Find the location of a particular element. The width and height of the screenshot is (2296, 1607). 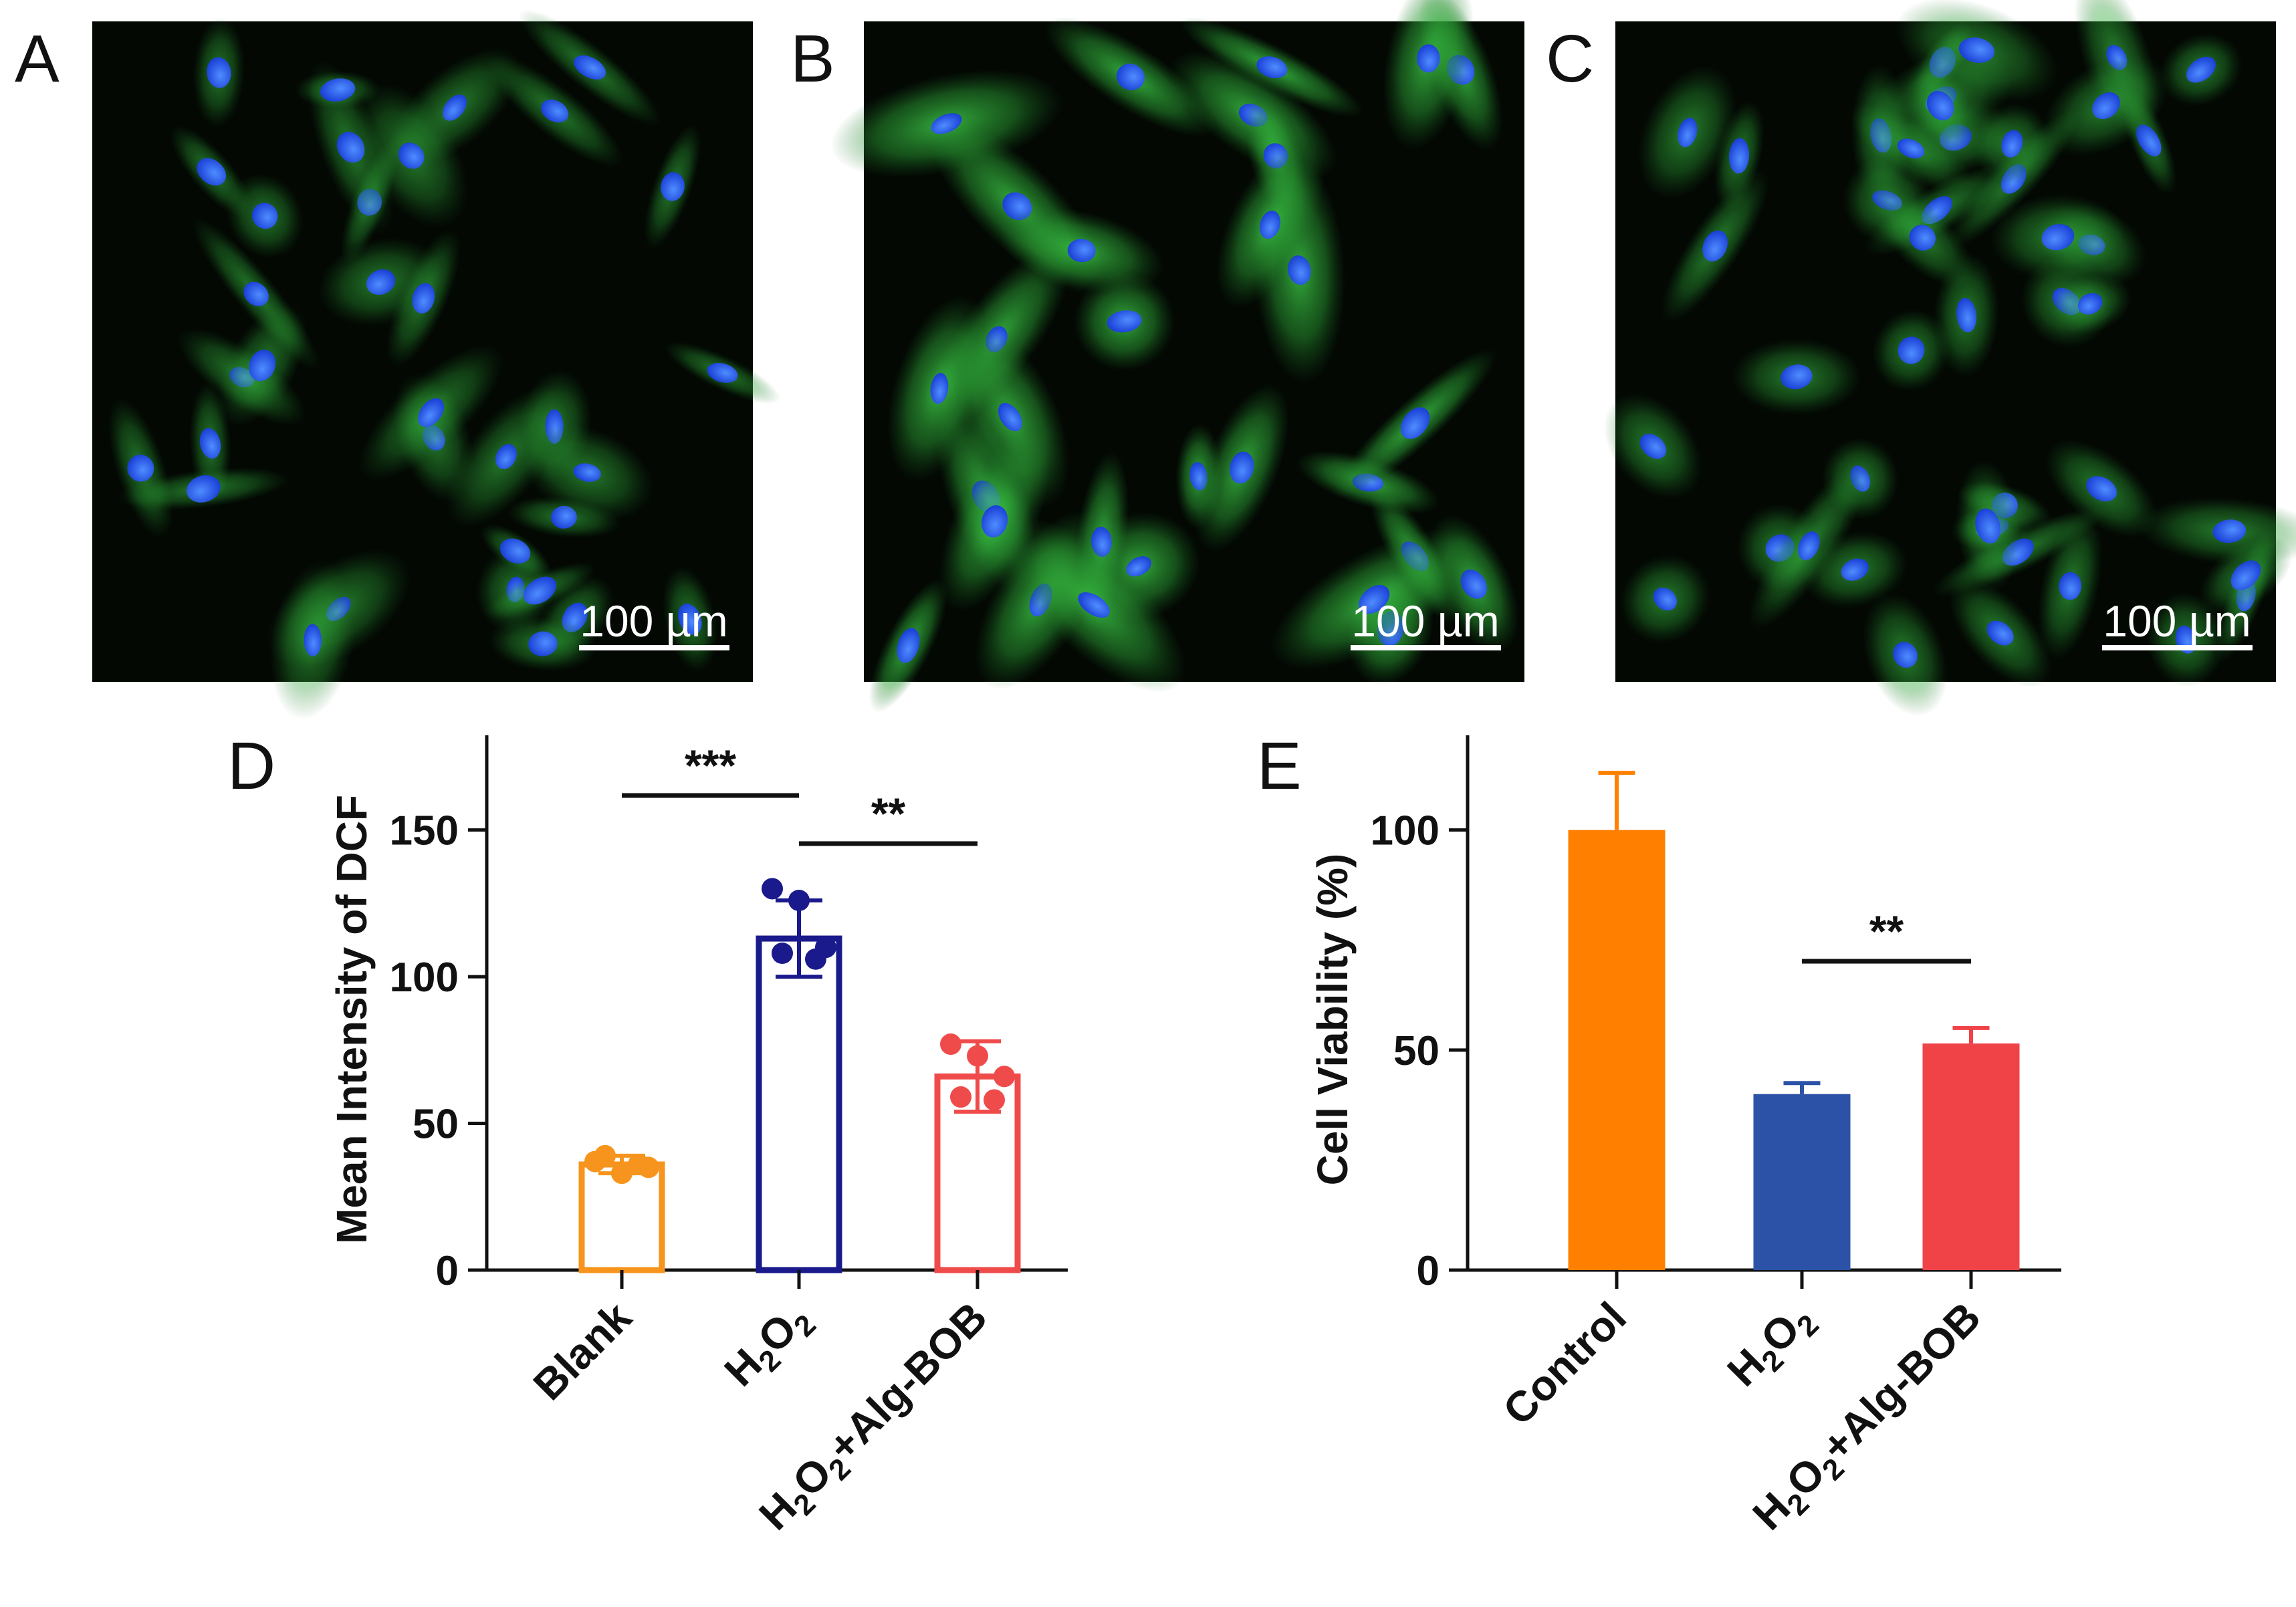

micrograph-panel-a: A 100 µm is located at coordinates (398, 364).